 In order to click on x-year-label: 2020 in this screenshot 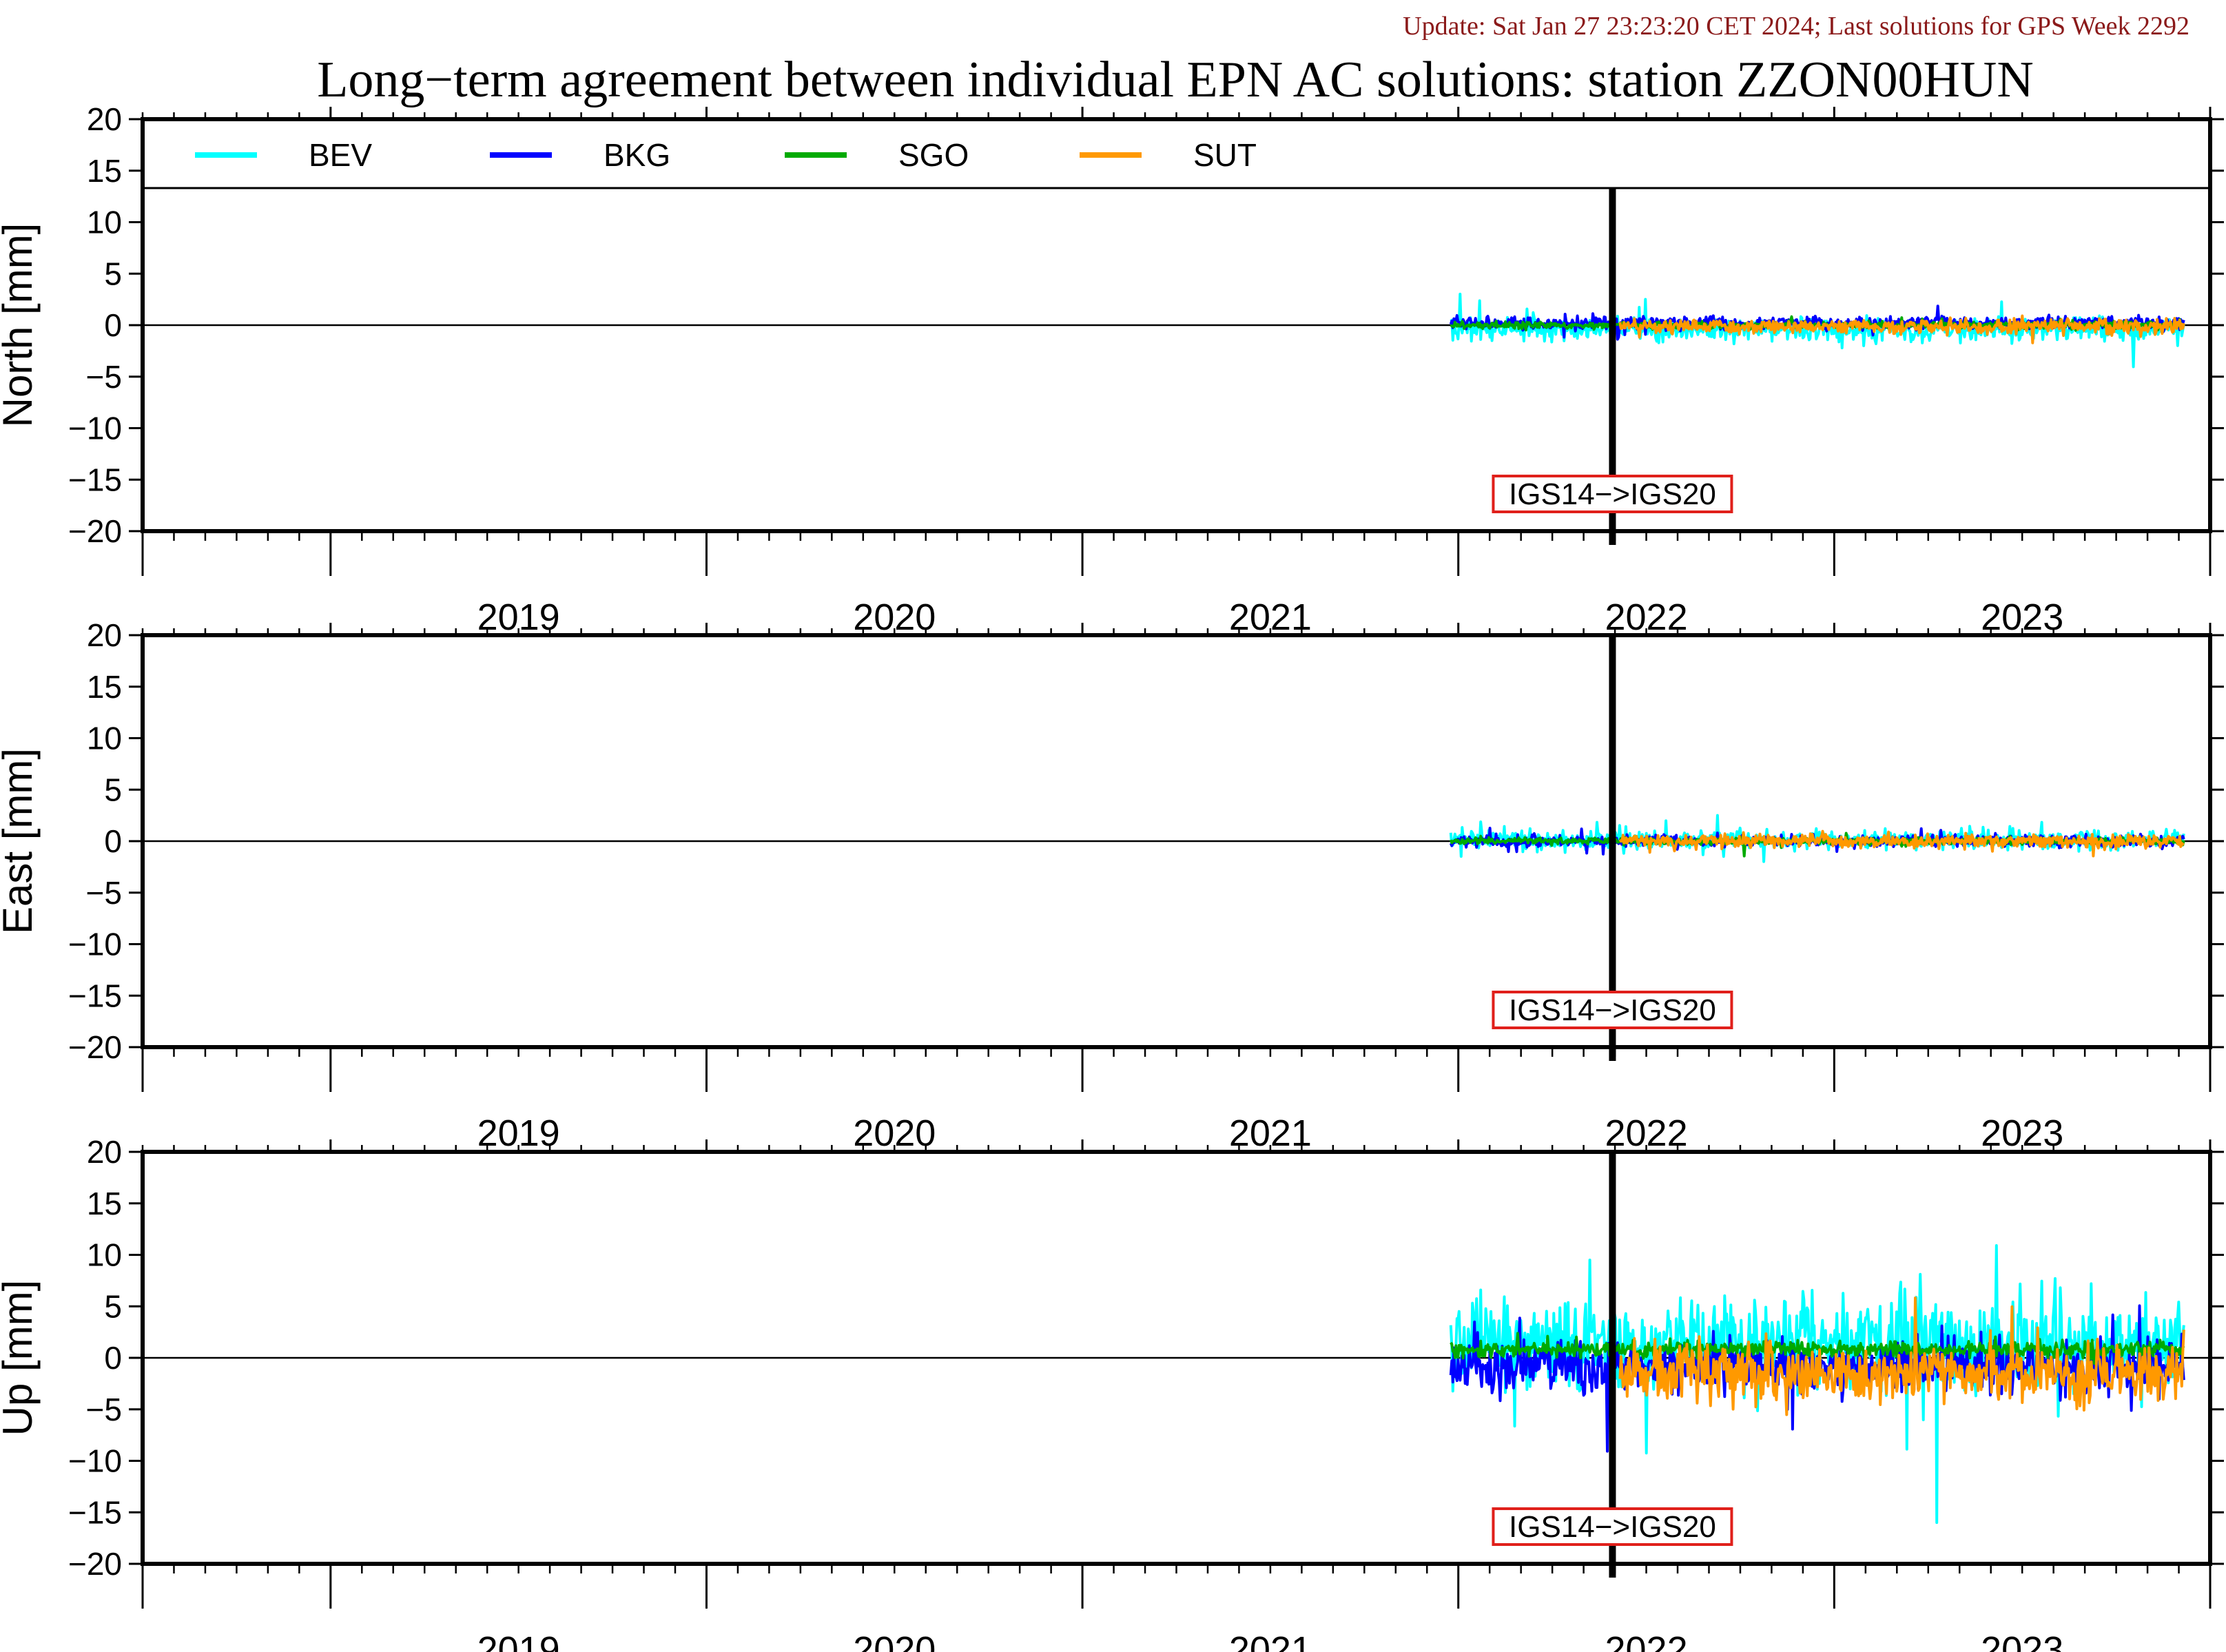, I will do `click(894, 1640)`.